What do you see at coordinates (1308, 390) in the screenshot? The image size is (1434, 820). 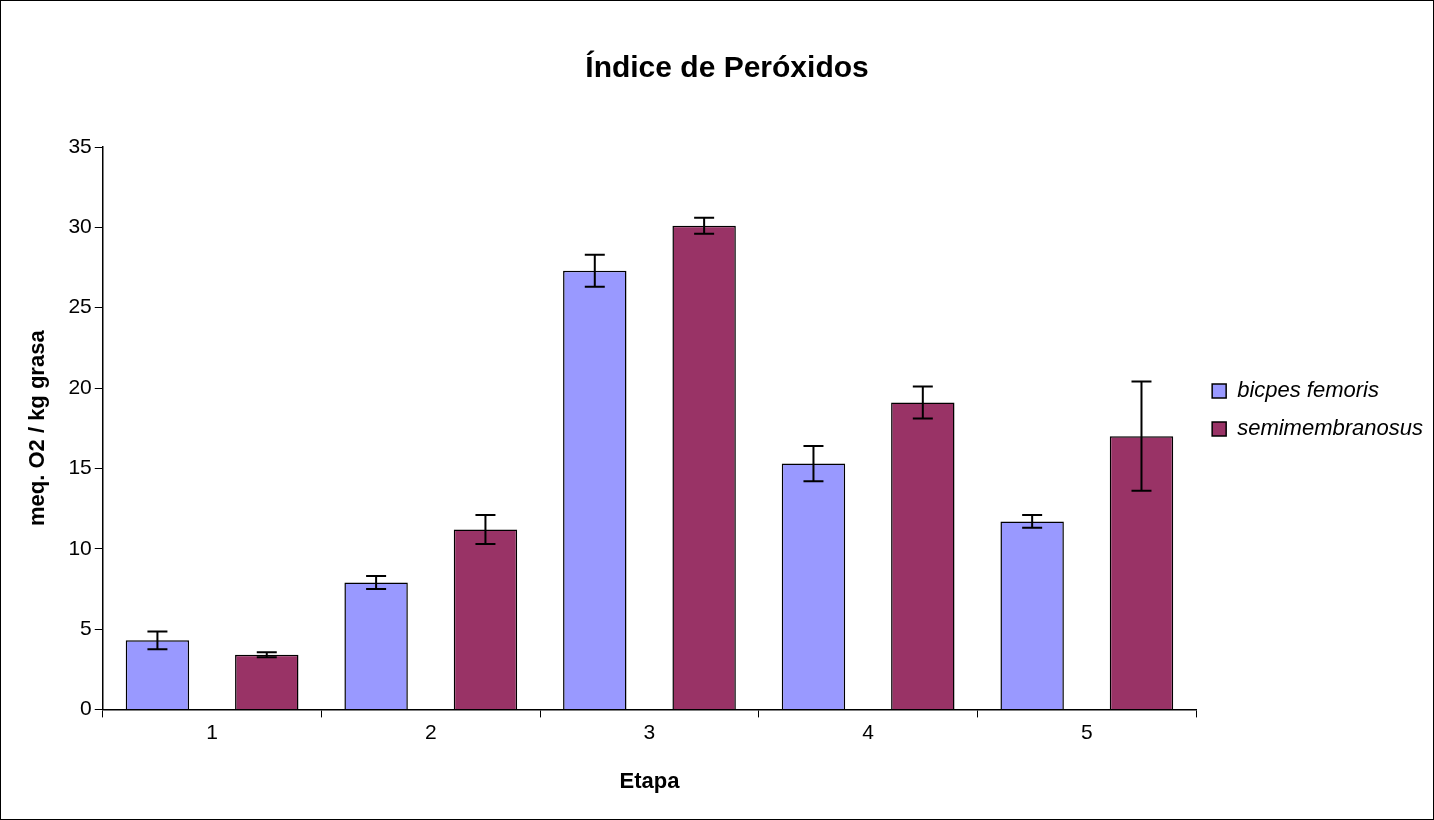 I see `legend-label: bicpes femoris` at bounding box center [1308, 390].